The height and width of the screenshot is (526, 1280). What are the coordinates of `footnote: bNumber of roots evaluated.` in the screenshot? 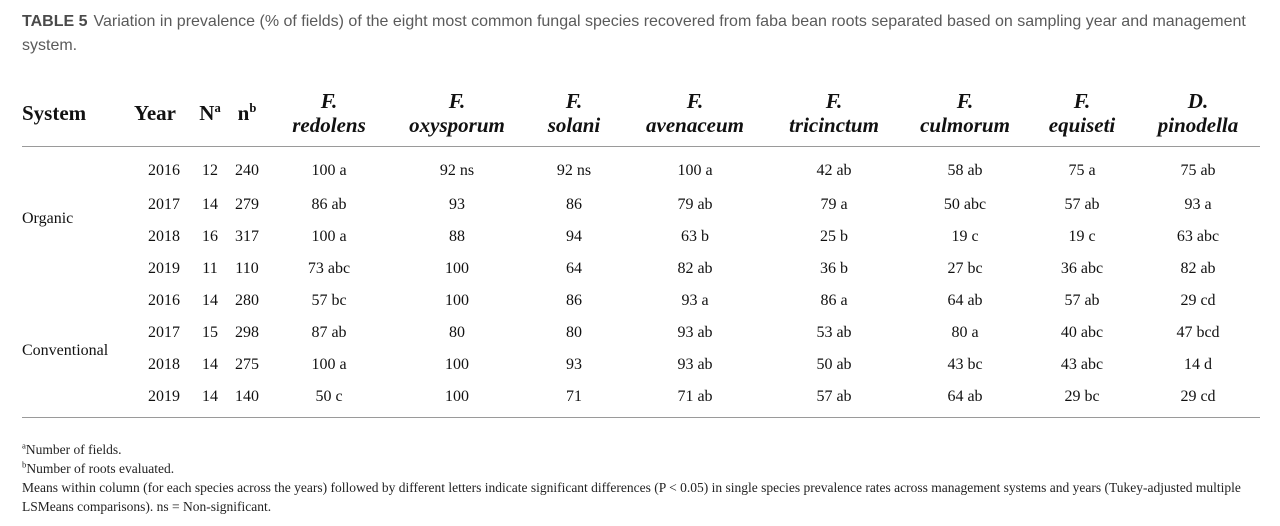 It's located at (642, 468).